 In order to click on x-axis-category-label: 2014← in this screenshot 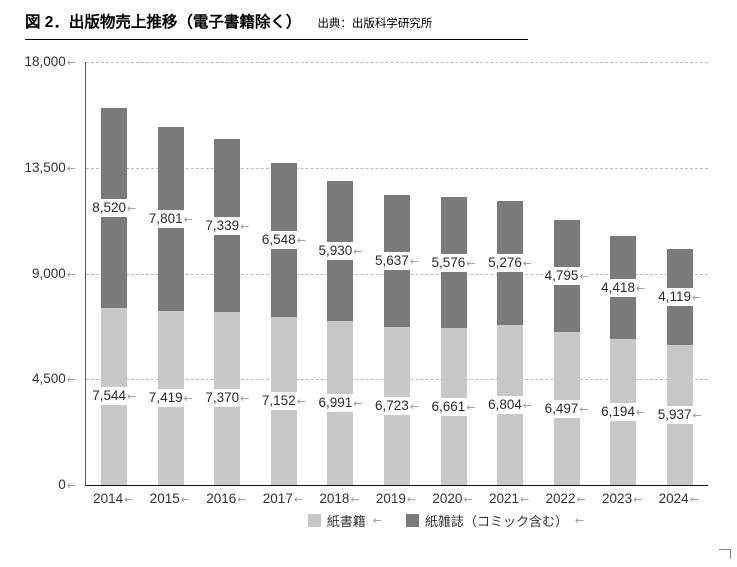, I will do `click(113, 499)`.